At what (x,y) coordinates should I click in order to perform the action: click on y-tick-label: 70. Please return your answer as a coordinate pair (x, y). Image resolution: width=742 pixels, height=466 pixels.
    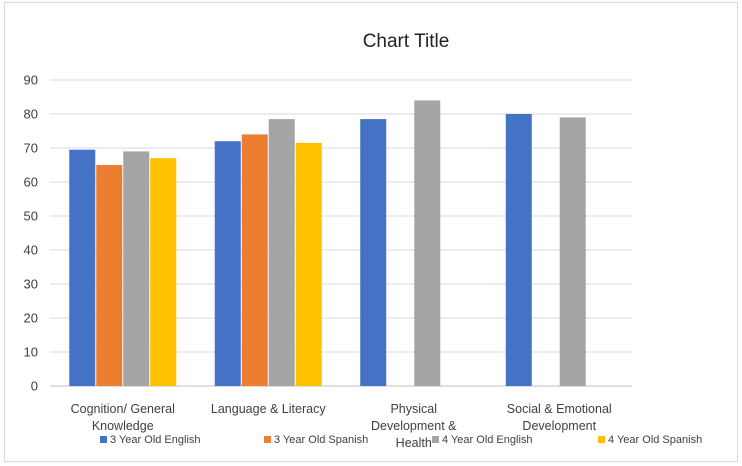
    Looking at the image, I should click on (31, 148).